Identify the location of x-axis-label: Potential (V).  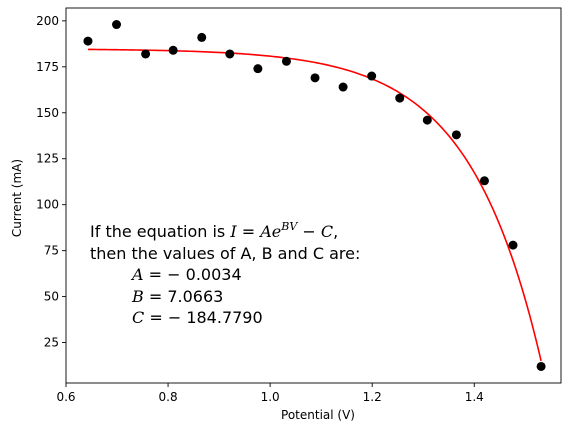
(318, 415).